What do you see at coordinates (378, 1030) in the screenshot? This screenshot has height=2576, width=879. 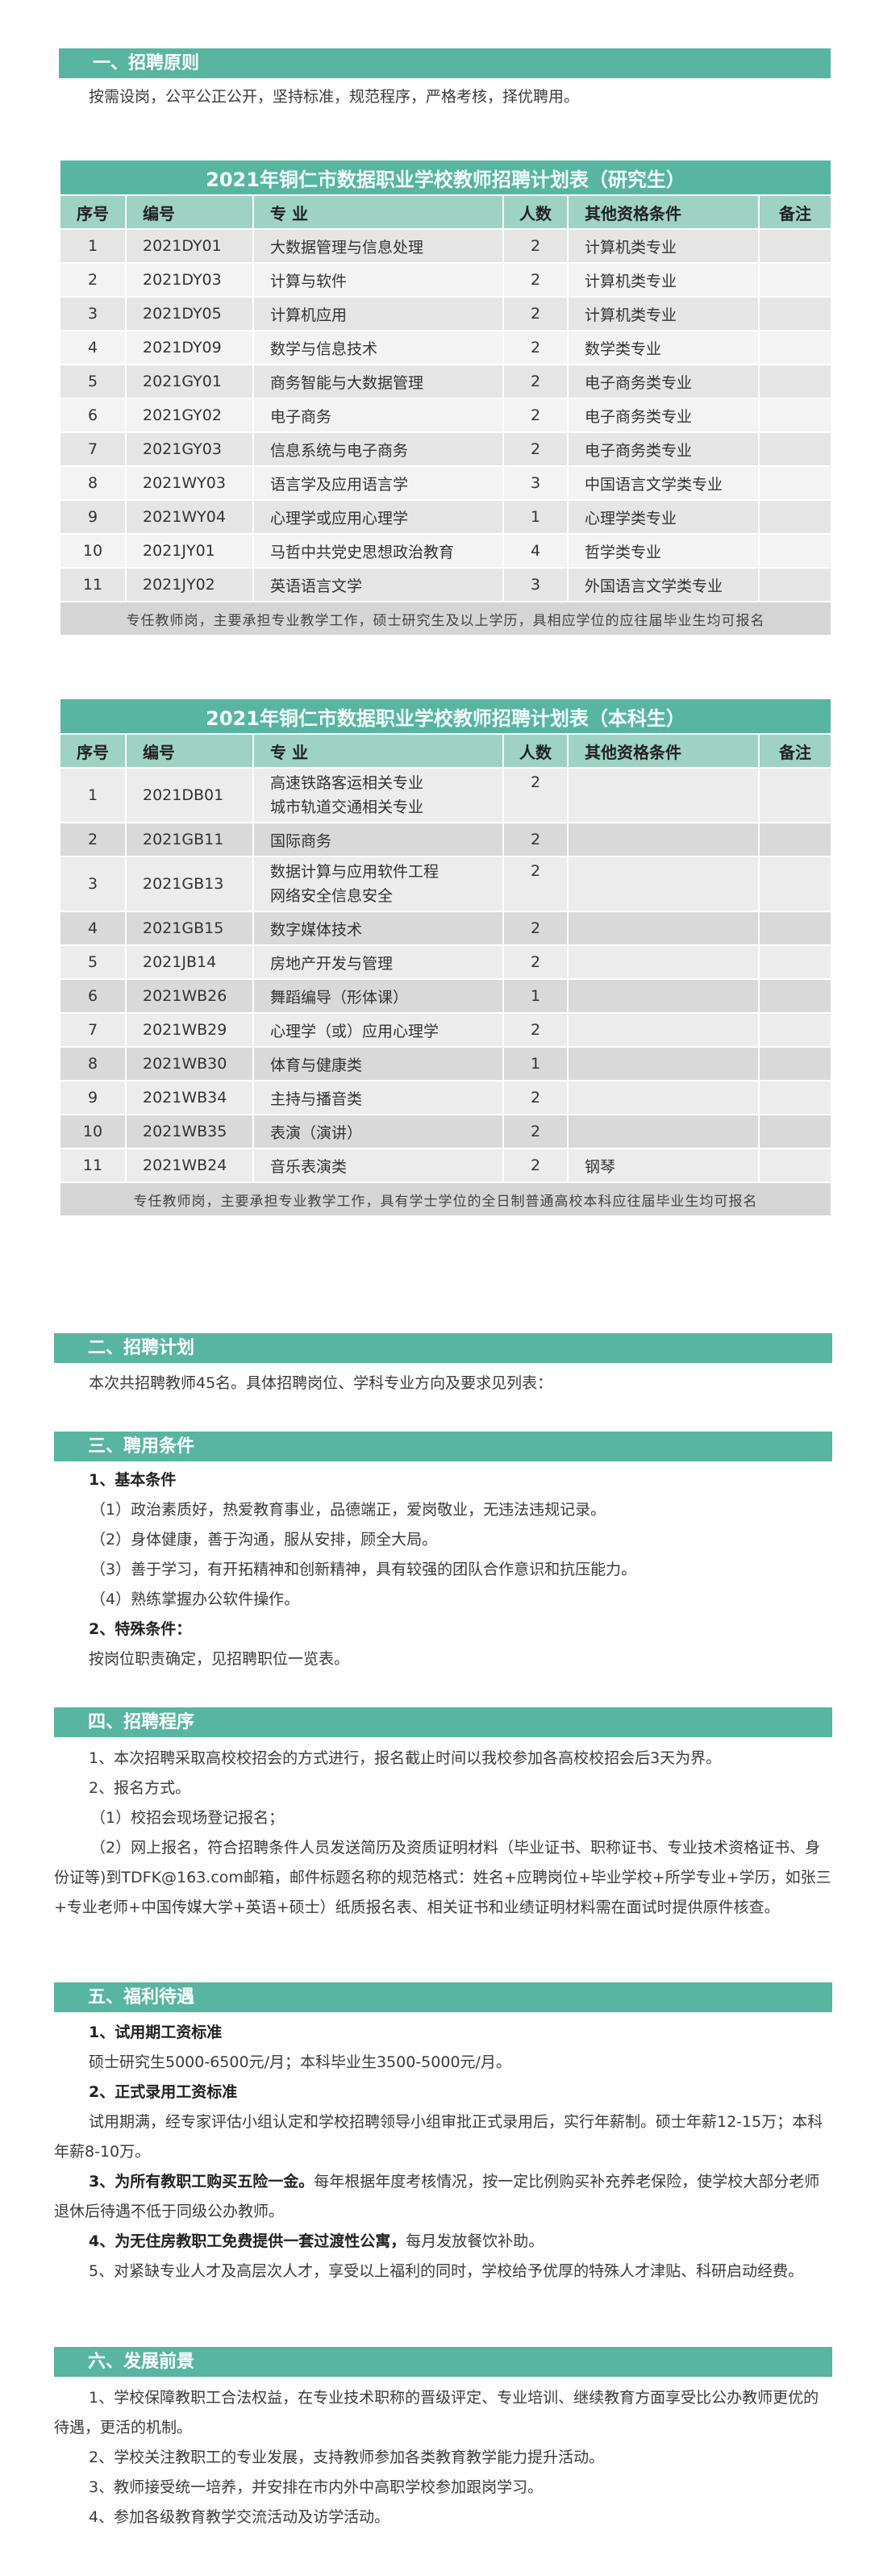 I see `table-cell: 心理学（或）应用心理学` at bounding box center [378, 1030].